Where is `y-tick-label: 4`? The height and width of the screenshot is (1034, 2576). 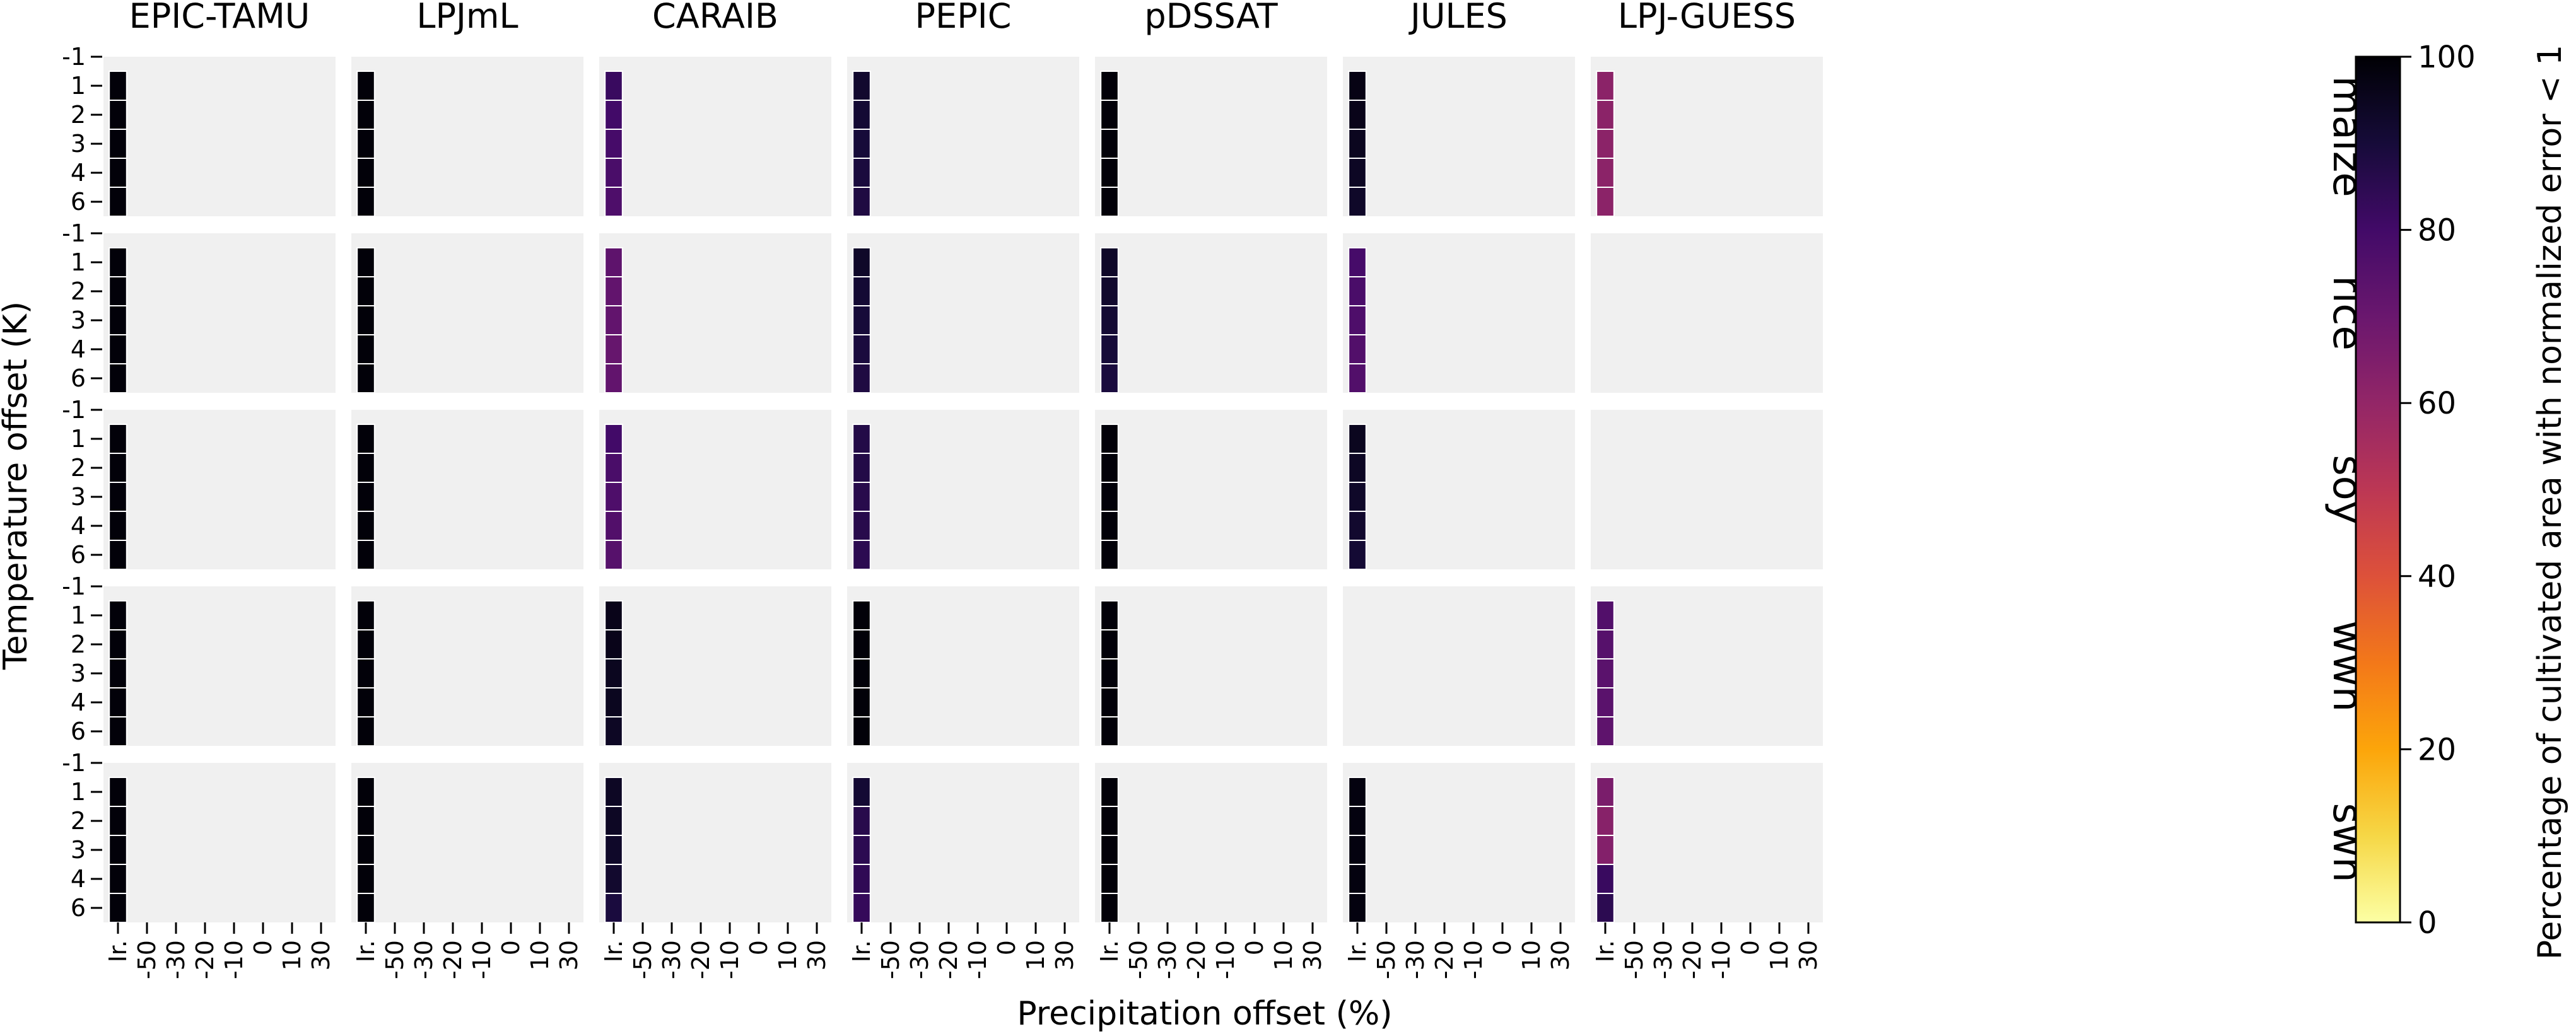
y-tick-label: 4 is located at coordinates (78, 879).